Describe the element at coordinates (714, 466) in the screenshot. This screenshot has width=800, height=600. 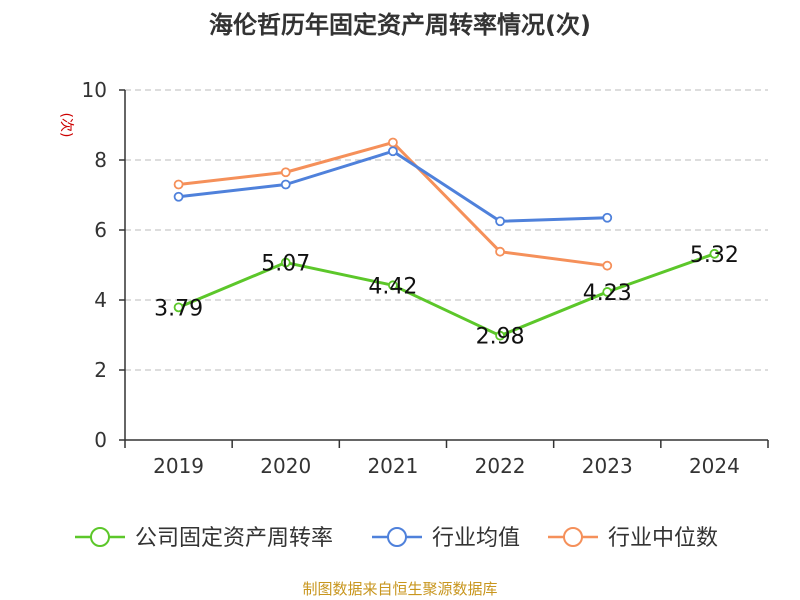
I see `x-tick-label: 2024` at that location.